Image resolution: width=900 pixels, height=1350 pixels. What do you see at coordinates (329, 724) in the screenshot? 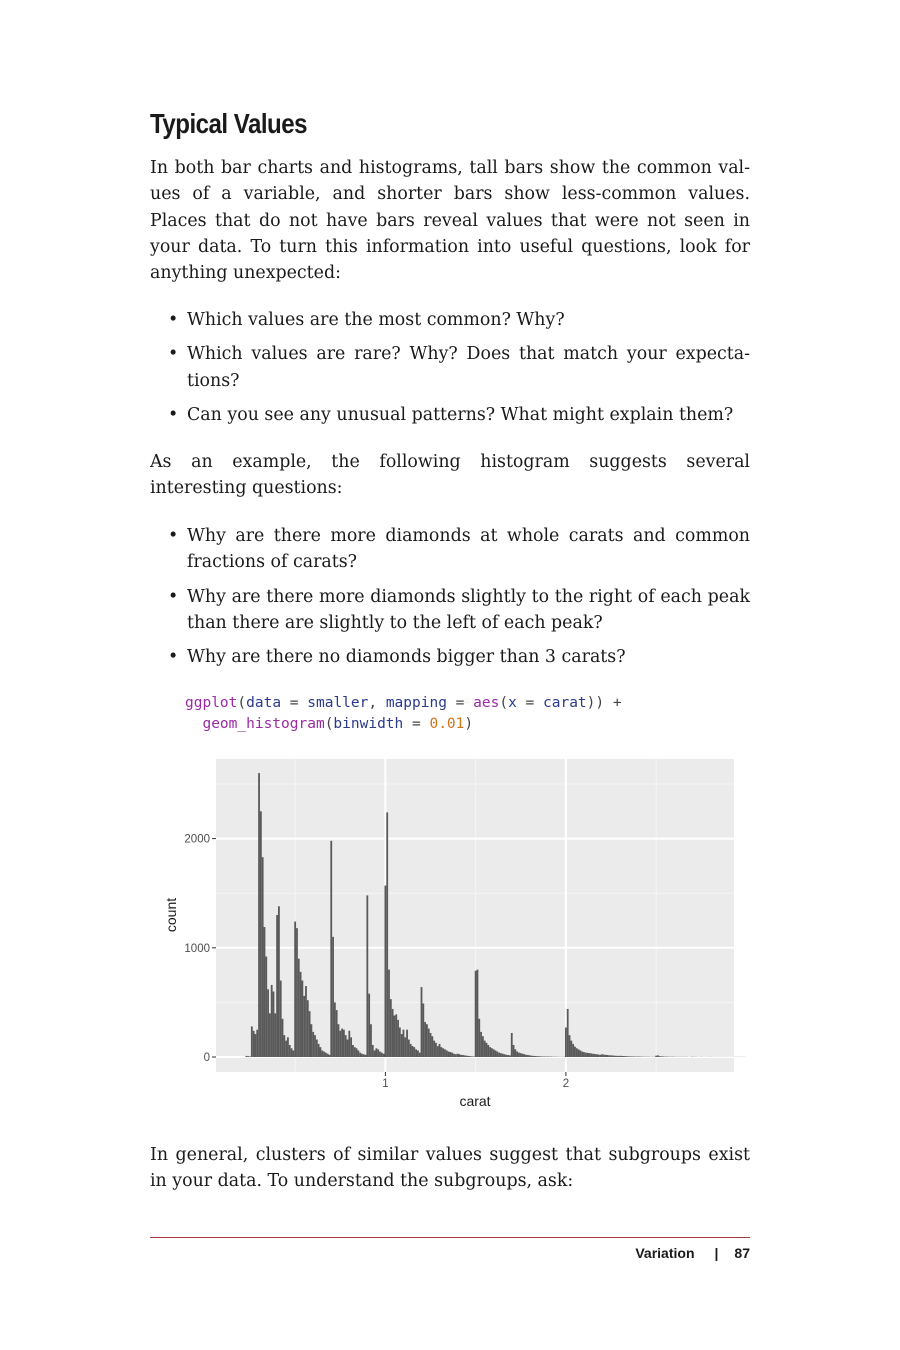
I see `code-token: (` at bounding box center [329, 724].